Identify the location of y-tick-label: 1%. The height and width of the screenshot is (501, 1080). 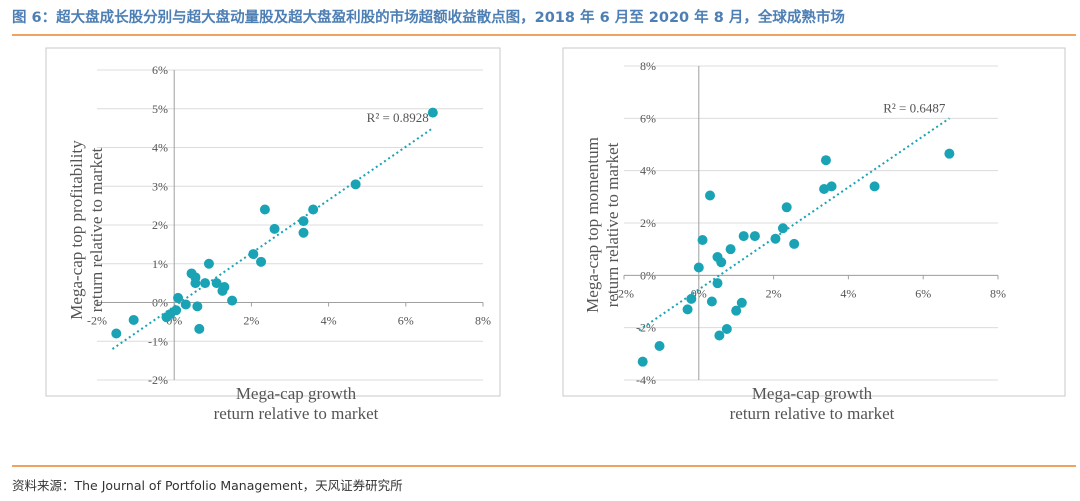
(160, 264).